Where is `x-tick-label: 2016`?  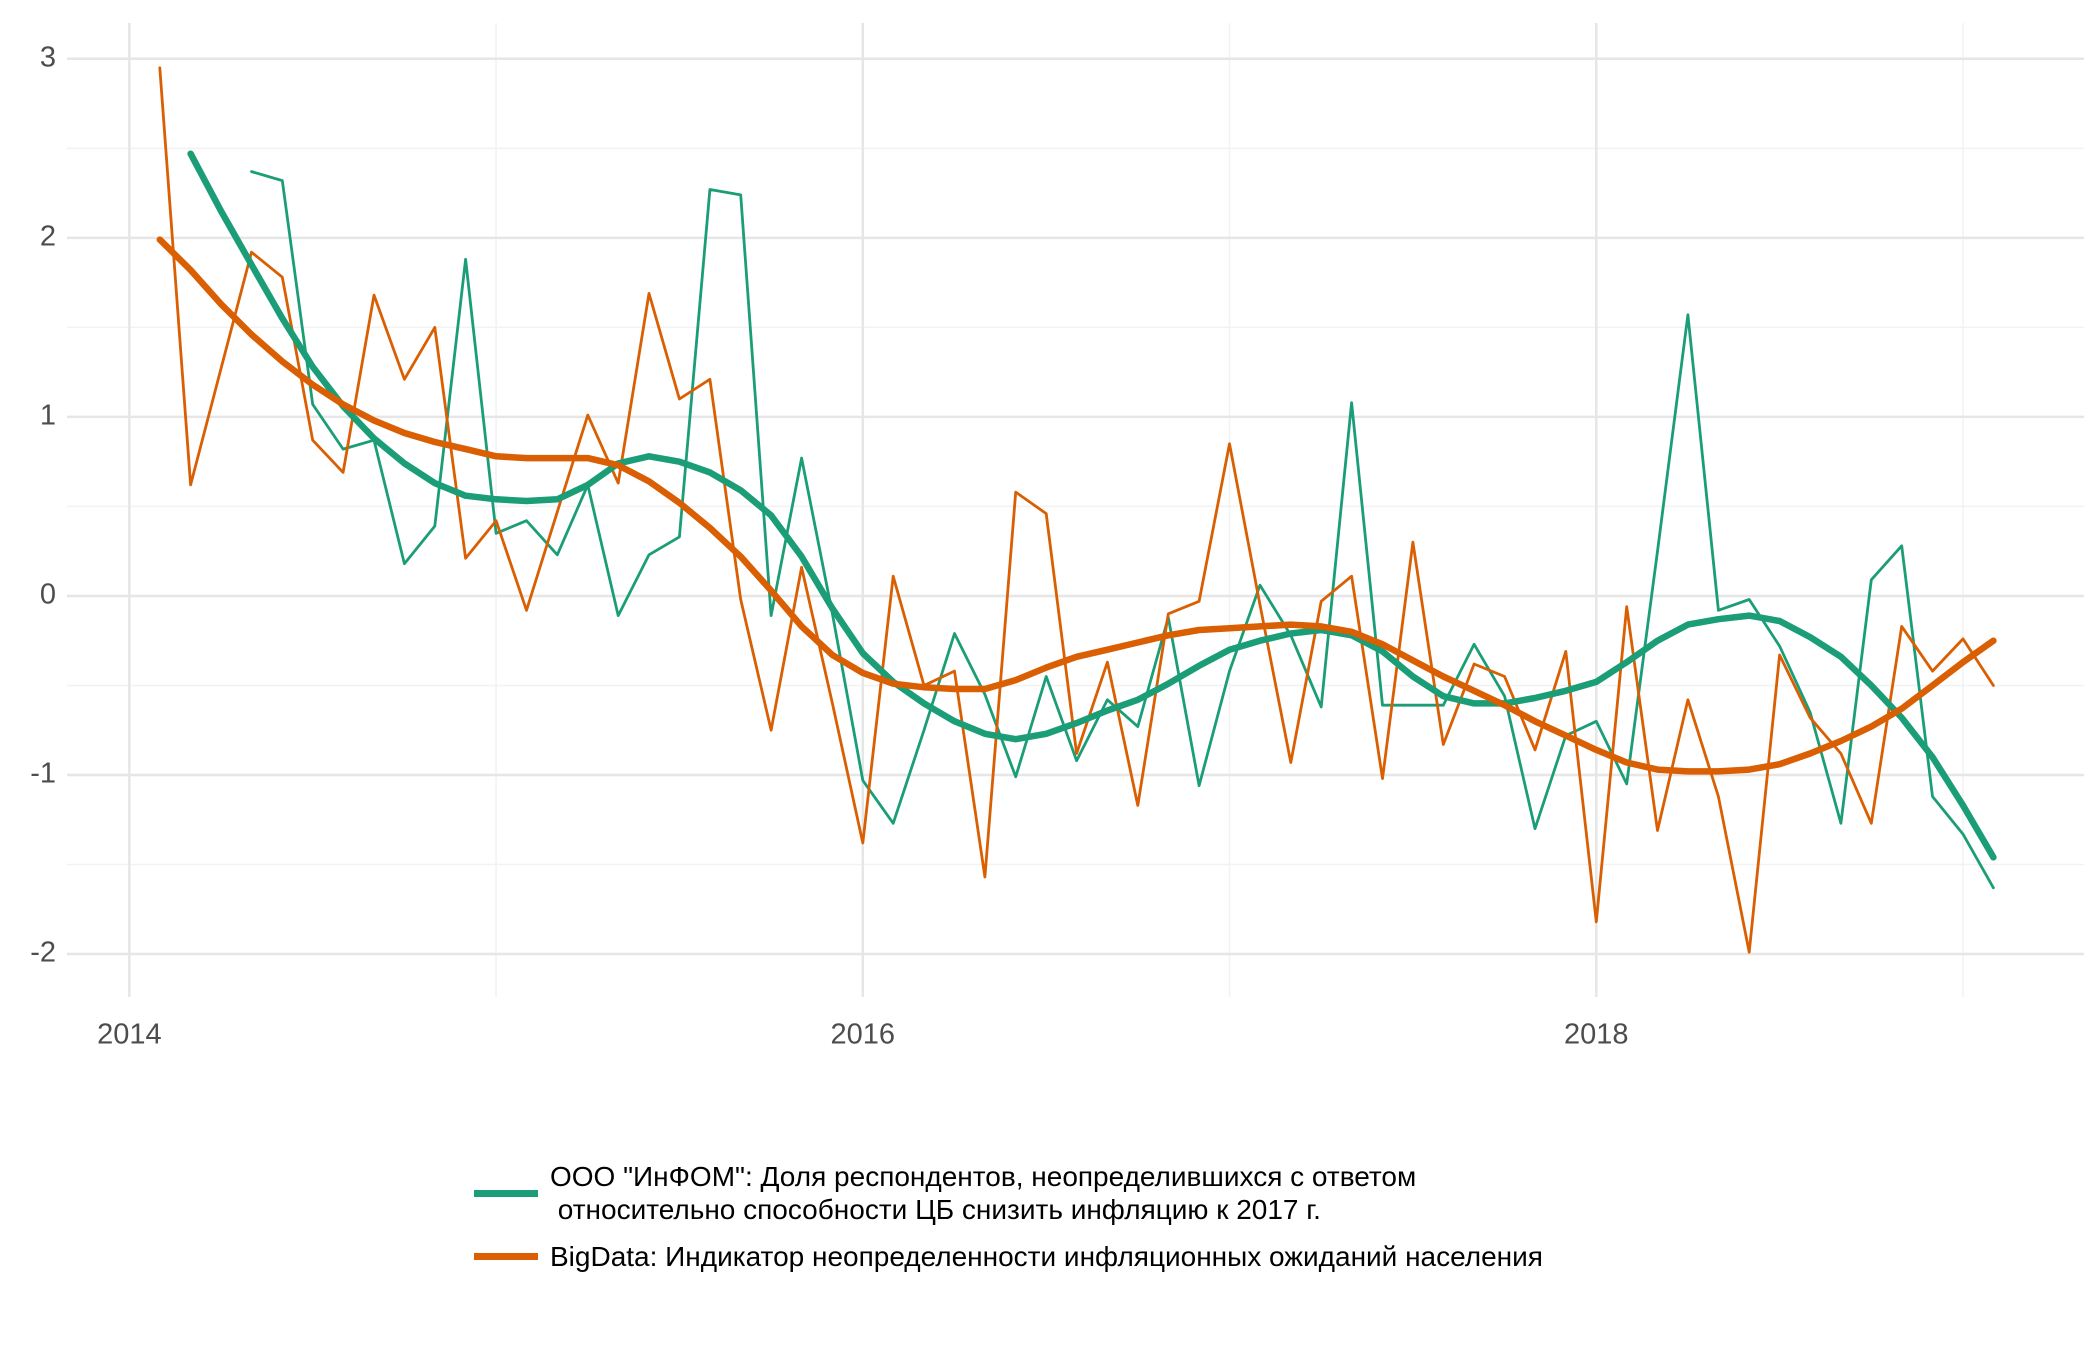
x-tick-label: 2016 is located at coordinates (863, 1035).